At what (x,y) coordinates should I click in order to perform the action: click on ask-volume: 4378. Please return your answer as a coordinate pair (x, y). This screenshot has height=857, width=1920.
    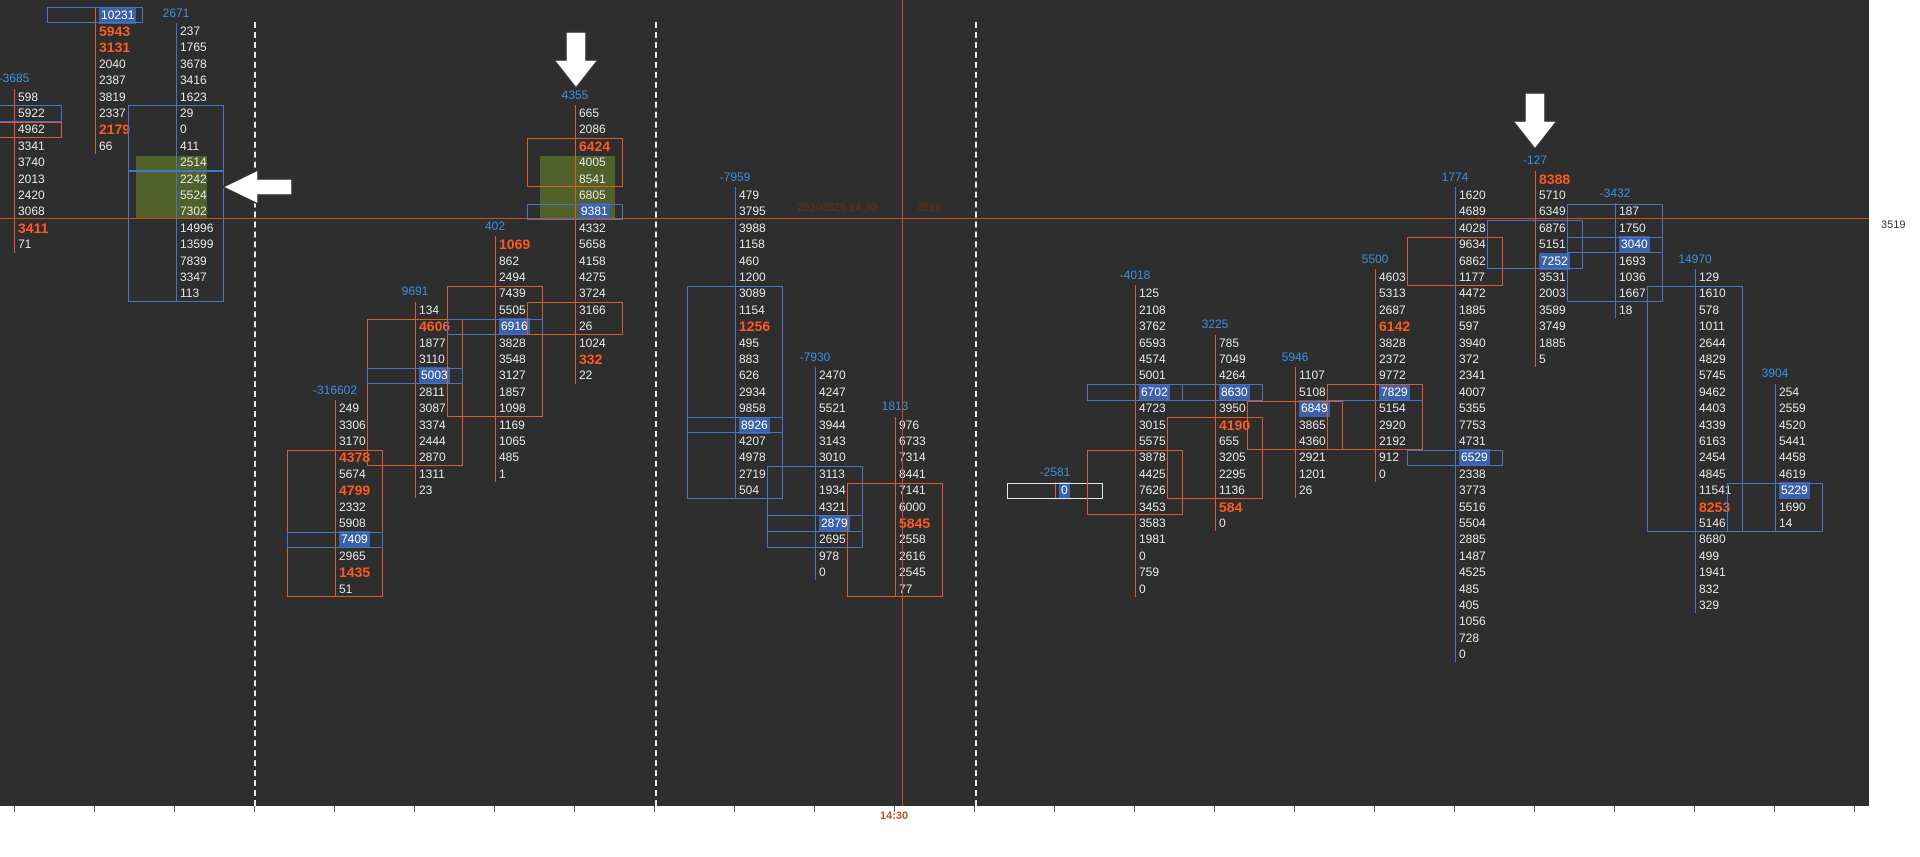
    Looking at the image, I should click on (355, 457).